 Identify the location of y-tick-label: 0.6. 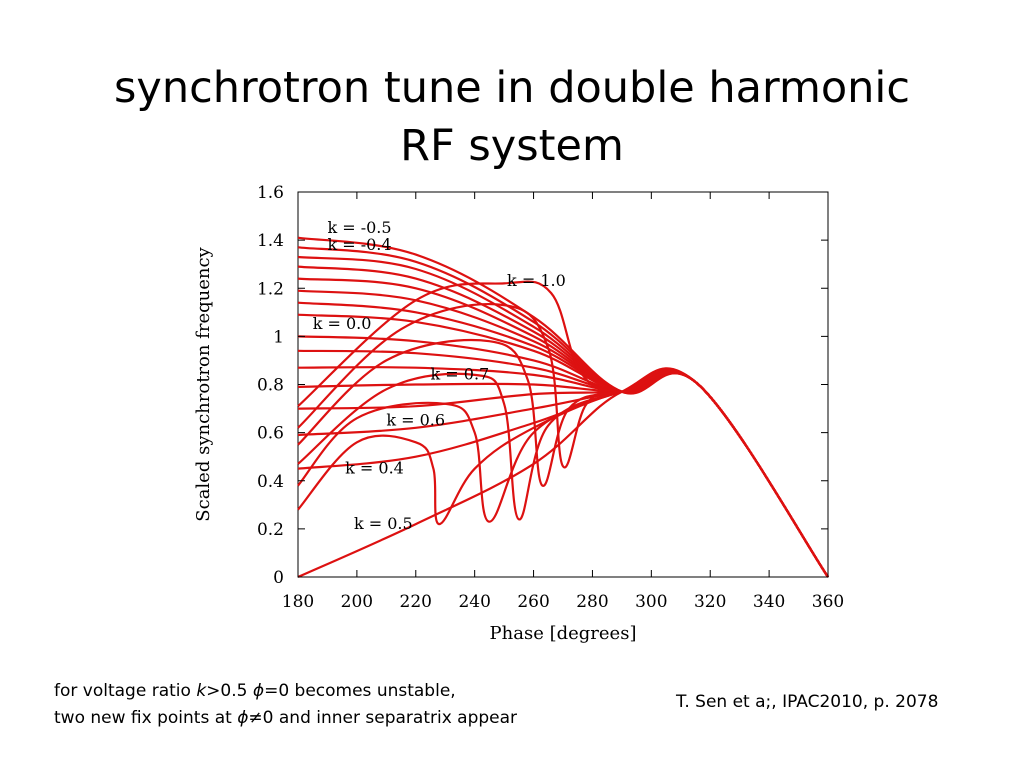
(270, 434).